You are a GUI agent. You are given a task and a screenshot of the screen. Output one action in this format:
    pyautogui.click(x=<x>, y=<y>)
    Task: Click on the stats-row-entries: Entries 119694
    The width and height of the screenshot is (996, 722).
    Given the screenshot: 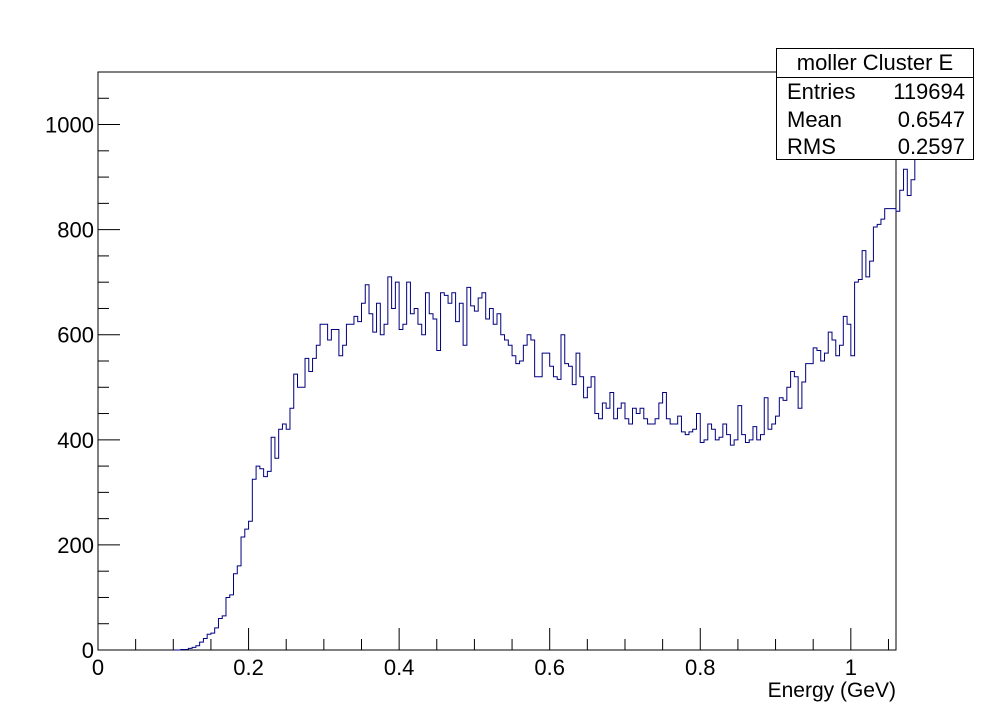 What is the action you would take?
    pyautogui.click(x=876, y=92)
    